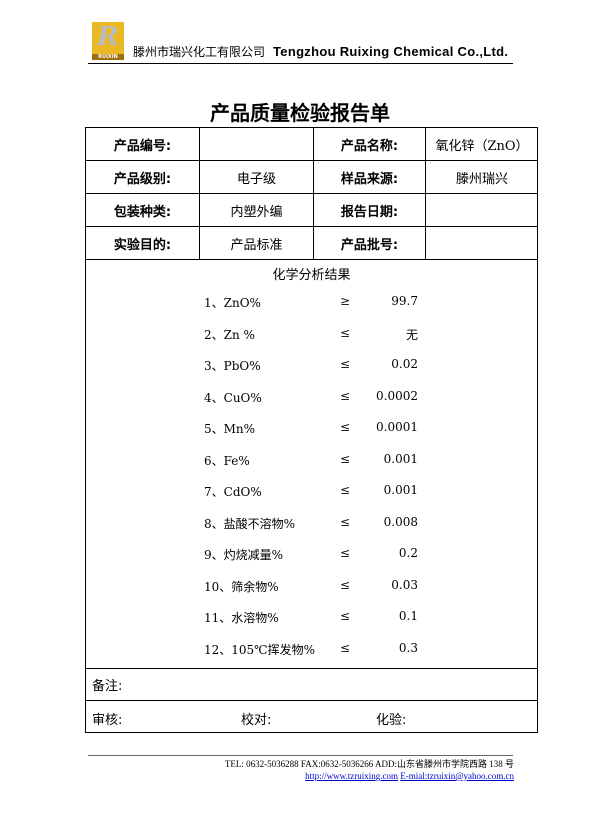  Describe the element at coordinates (241, 618) in the screenshot. I see `result-item: 11、水溶物%` at that location.